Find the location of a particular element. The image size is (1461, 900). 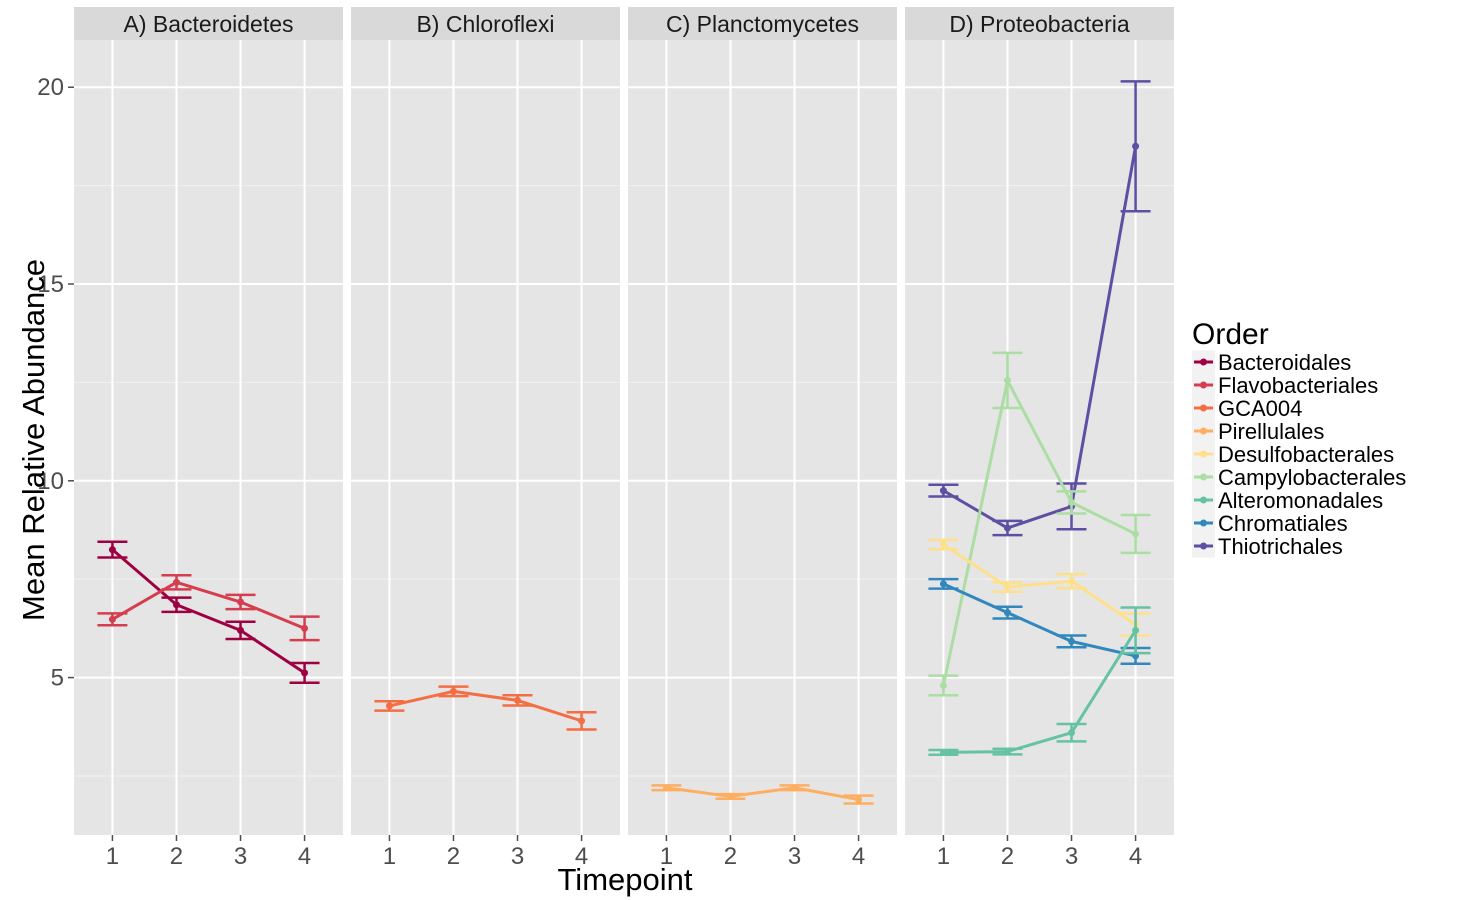

series-flavobacteriales is located at coordinates (208, 607).